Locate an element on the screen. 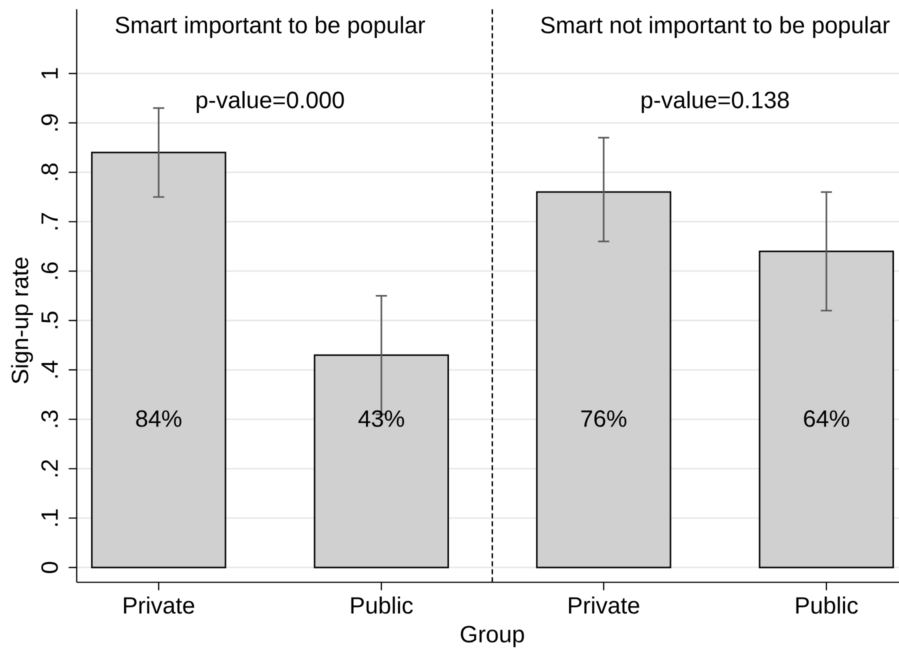 This screenshot has height=648, width=899. y-tick-label: .3 is located at coordinates (49, 418).